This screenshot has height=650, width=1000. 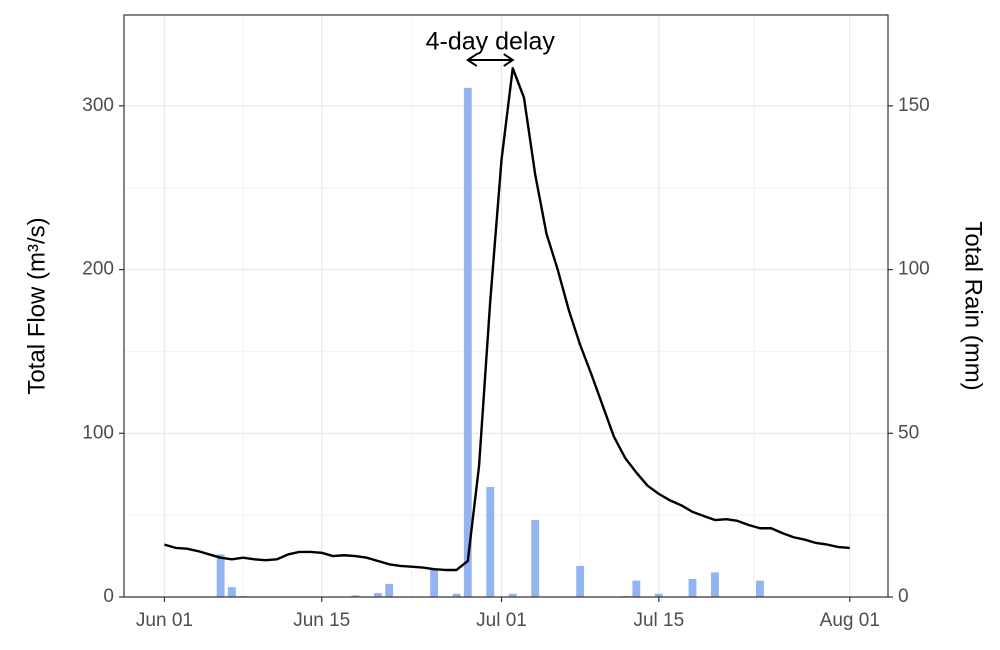 What do you see at coordinates (658, 620) in the screenshot?
I see `x-tick-label: Jul 15` at bounding box center [658, 620].